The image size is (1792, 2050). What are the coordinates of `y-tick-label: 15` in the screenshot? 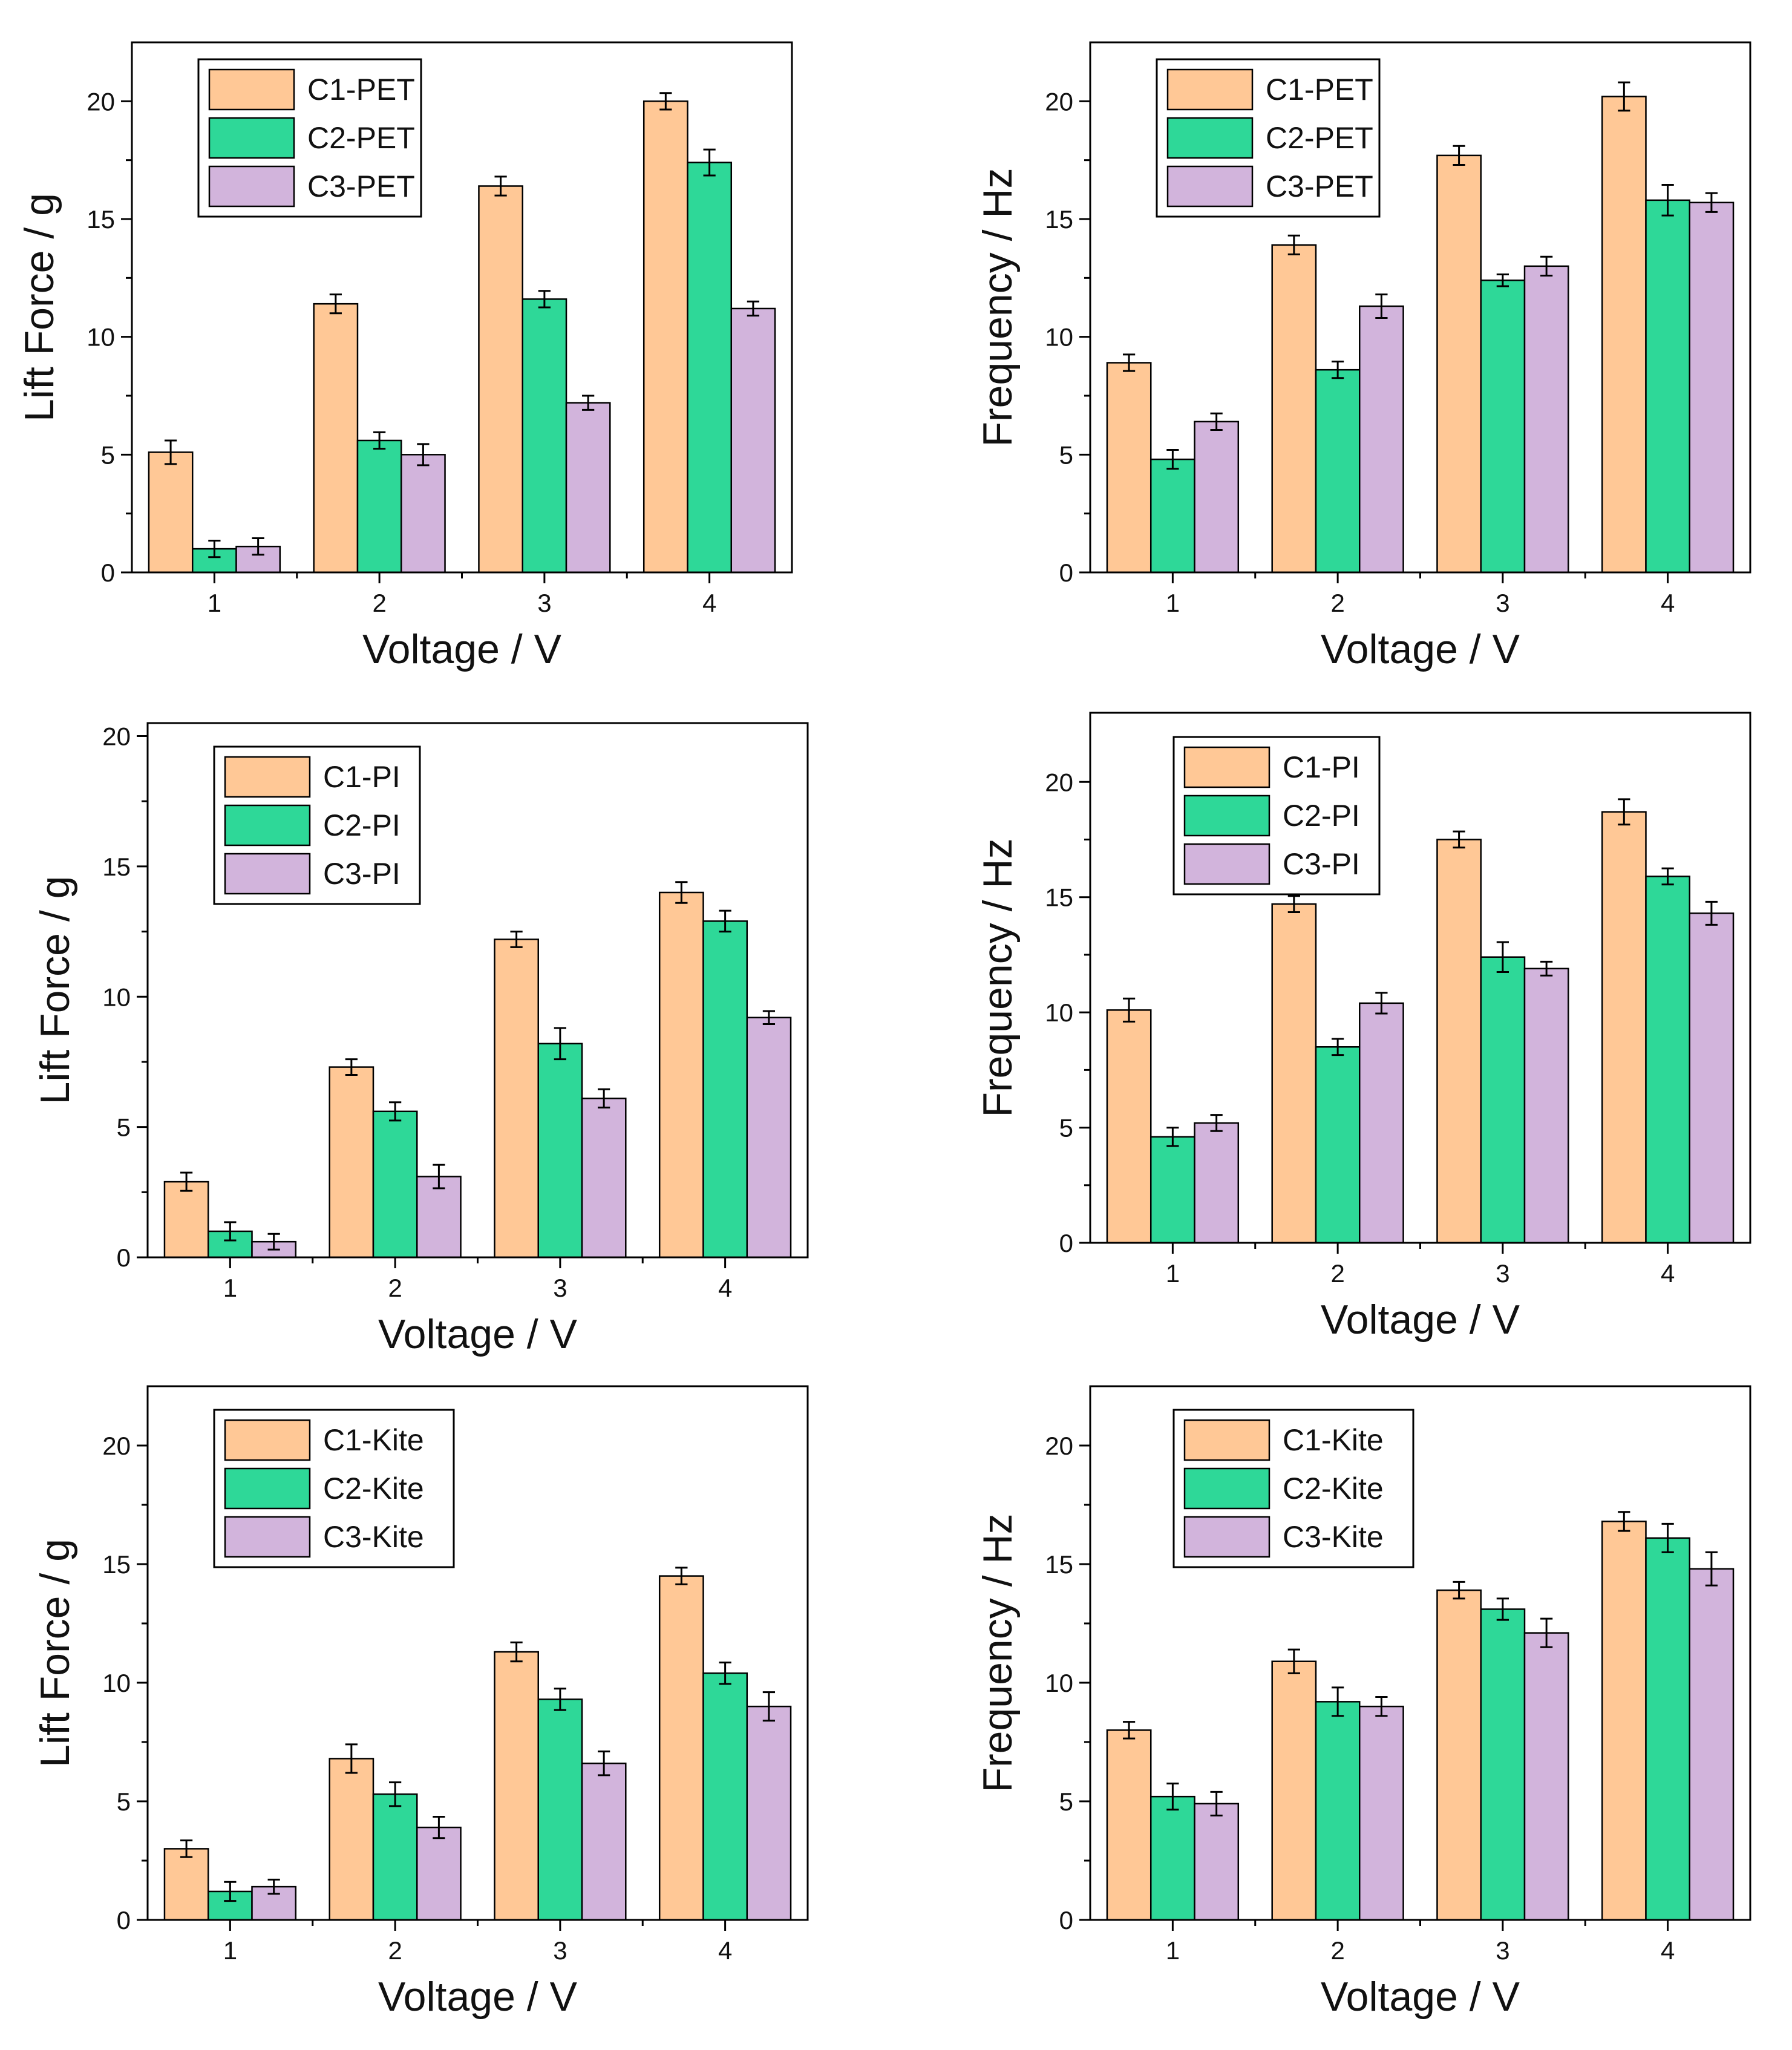 It's located at (117, 1564).